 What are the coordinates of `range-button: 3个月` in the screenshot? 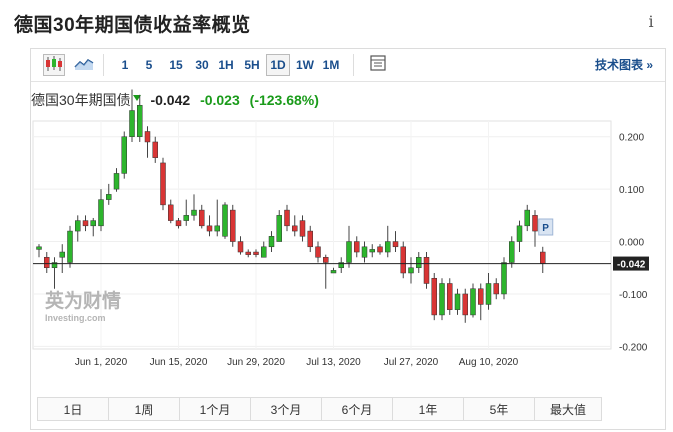 It's located at (286, 409).